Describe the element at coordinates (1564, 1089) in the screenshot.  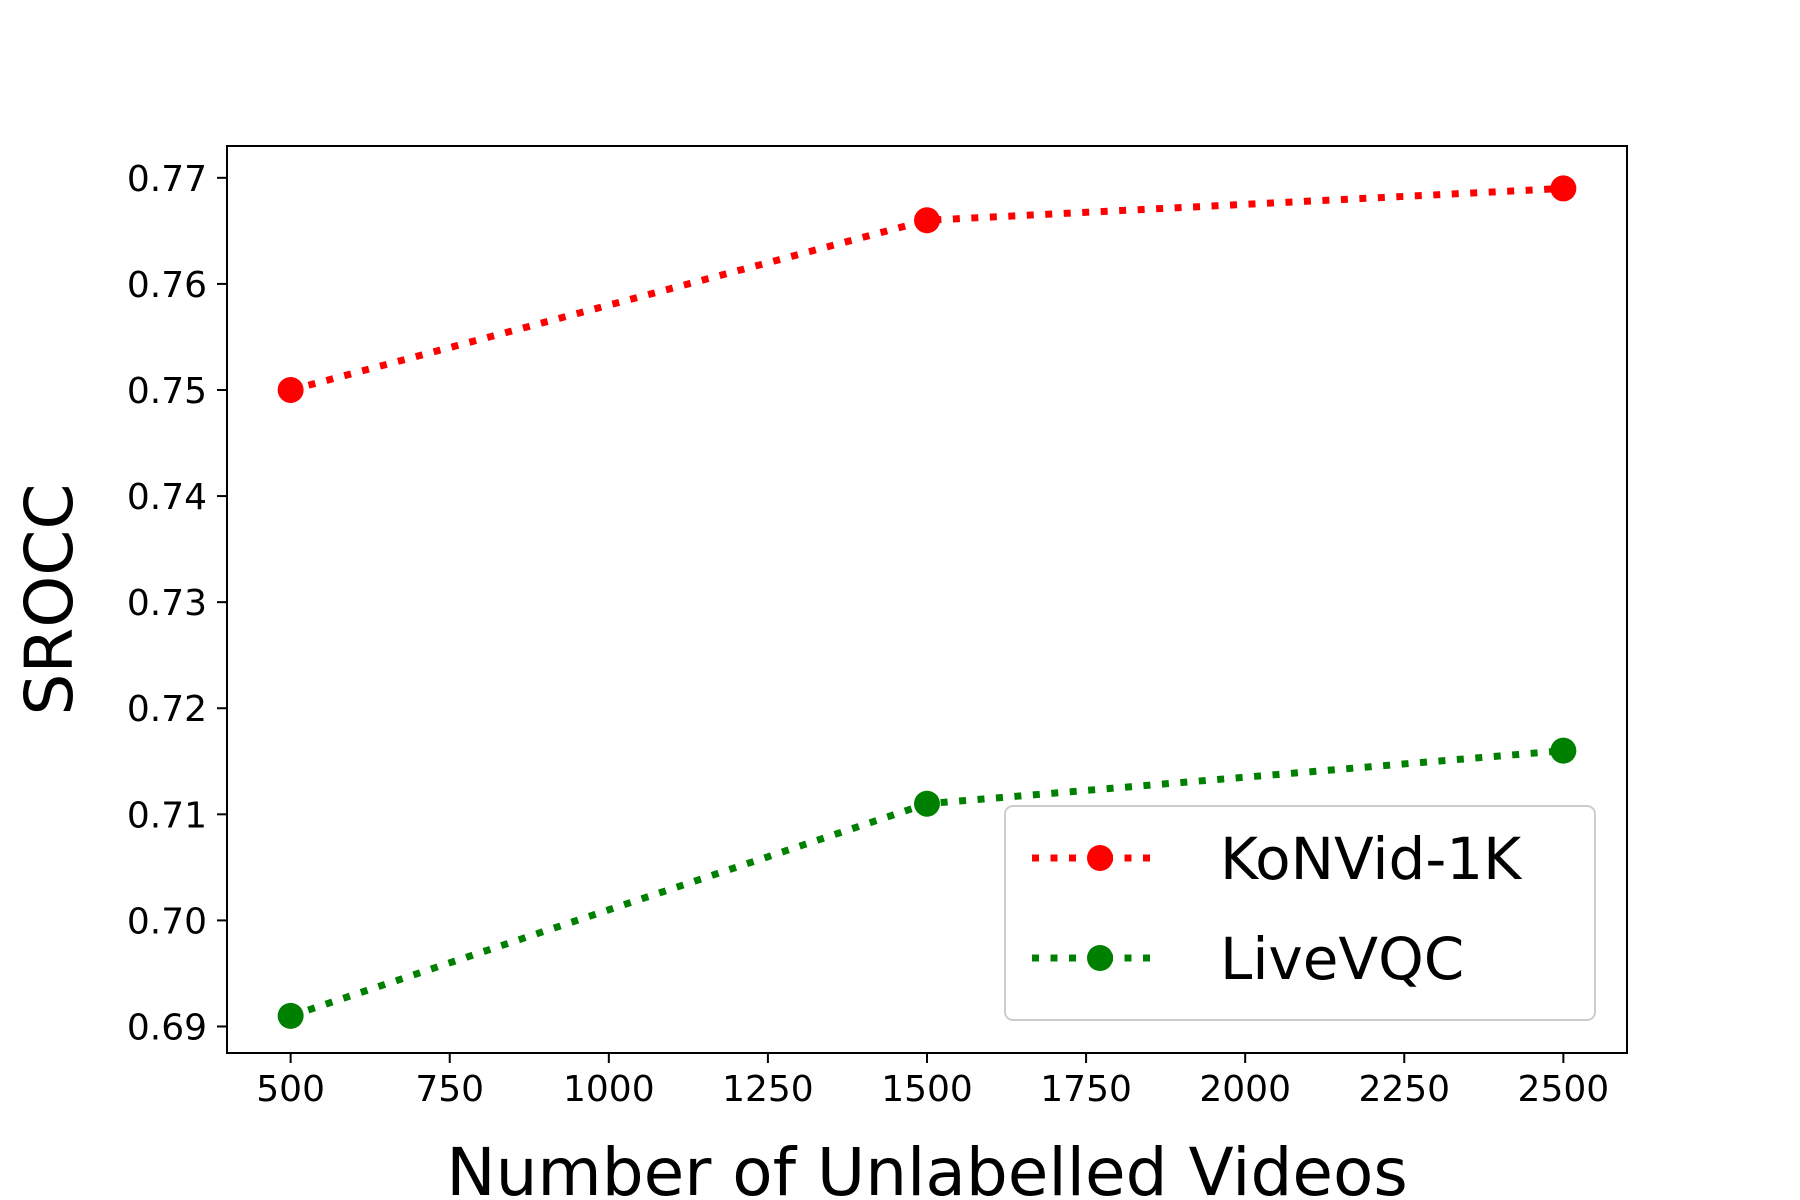
I see `x-tick-label: 2500` at that location.